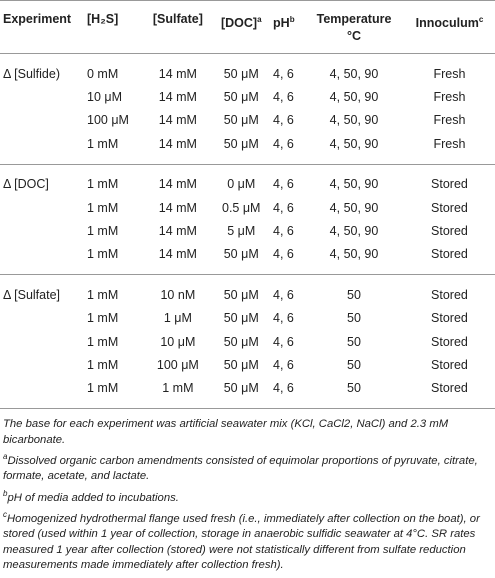 This screenshot has height=578, width=495. I want to click on table-row: 1 mM 14 mM 50 μM 4, 6 4, 50, 90 Stored, so click(247, 259).